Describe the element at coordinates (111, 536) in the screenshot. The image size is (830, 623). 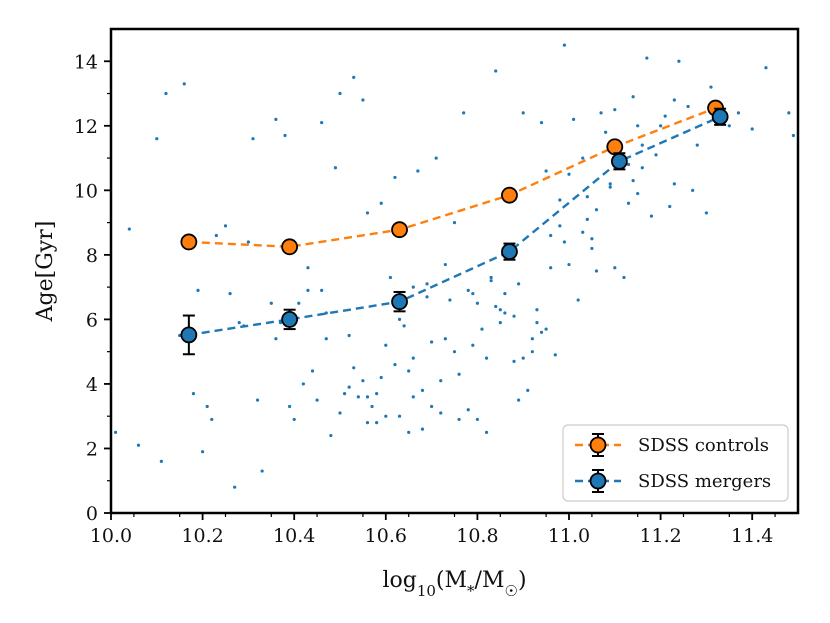
I see `x-tick-label: 10.0` at that location.